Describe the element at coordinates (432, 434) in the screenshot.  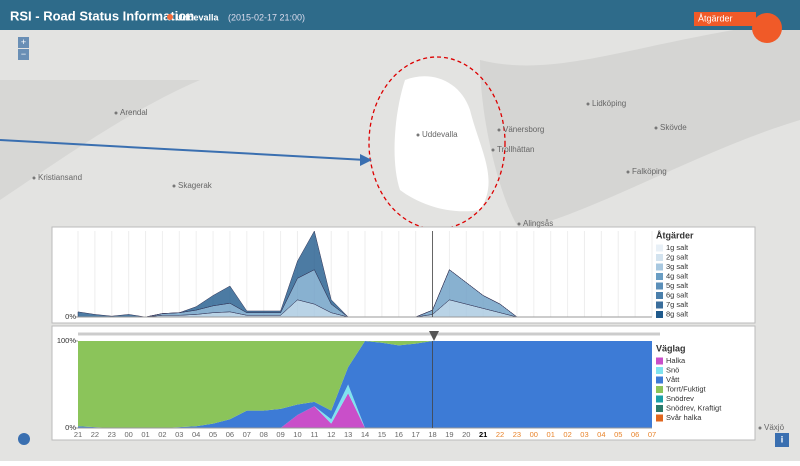
I see `x-tick-label: 18` at that location.